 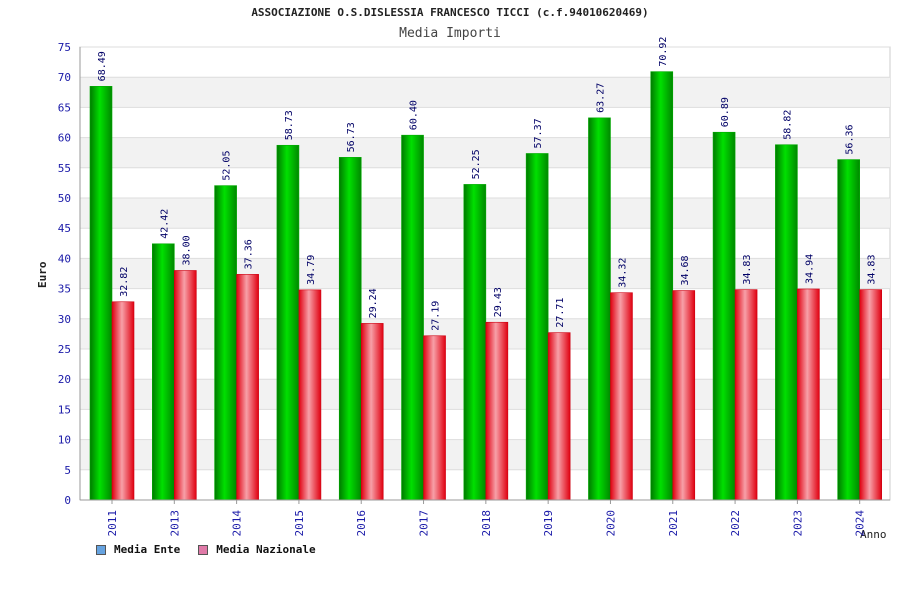 What do you see at coordinates (64, 198) in the screenshot?
I see `y-tick-label: 50` at bounding box center [64, 198].